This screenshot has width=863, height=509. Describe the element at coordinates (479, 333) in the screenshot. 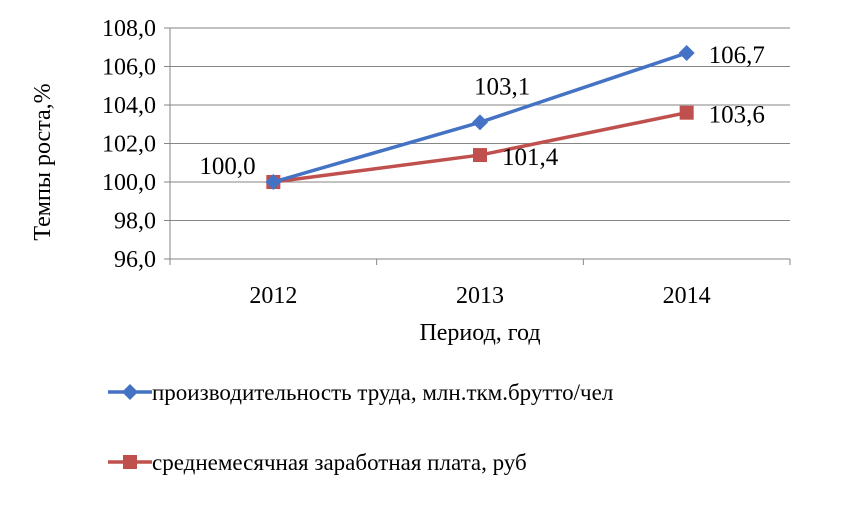

I see `x-axis-title: Период, год` at that location.